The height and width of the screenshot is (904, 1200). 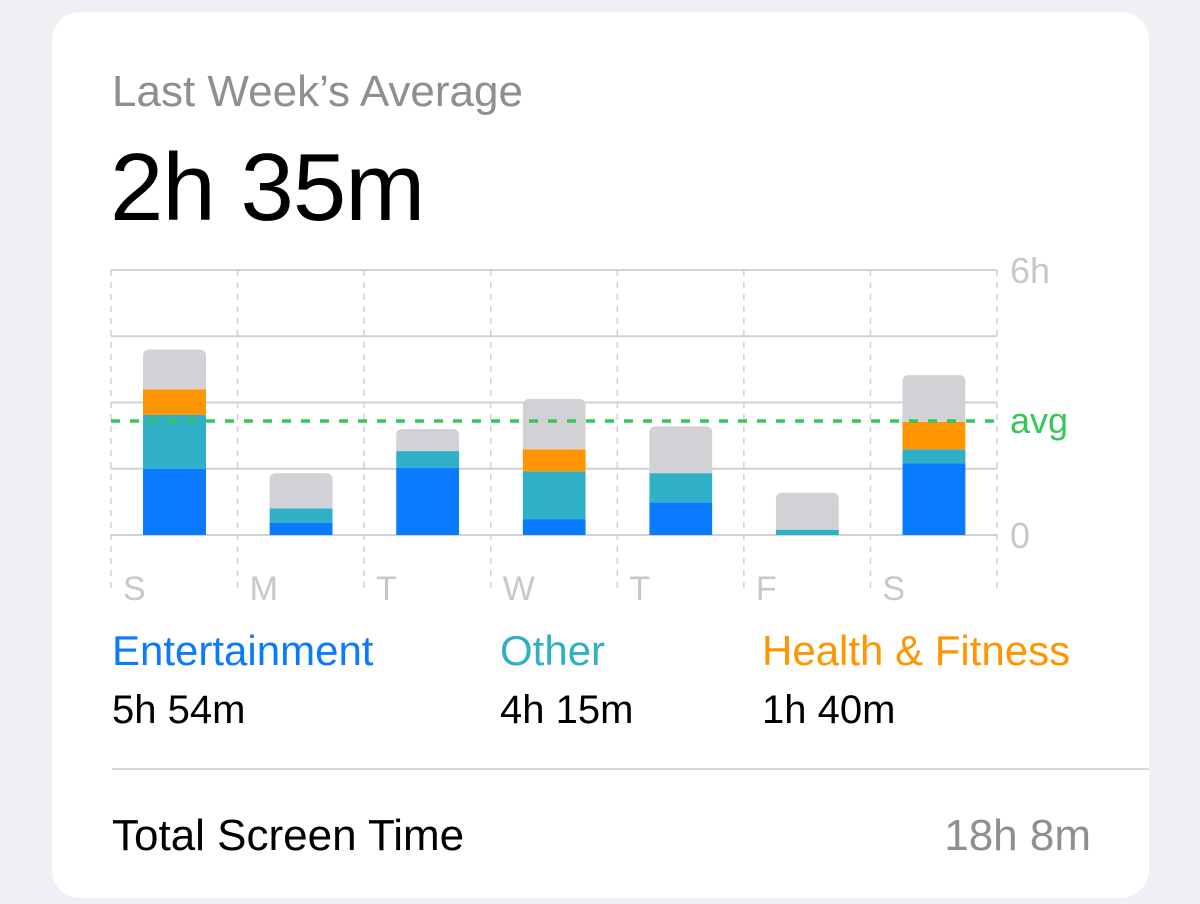 I want to click on legend-entertainment-value: 5h 54m, so click(x=179, y=710).